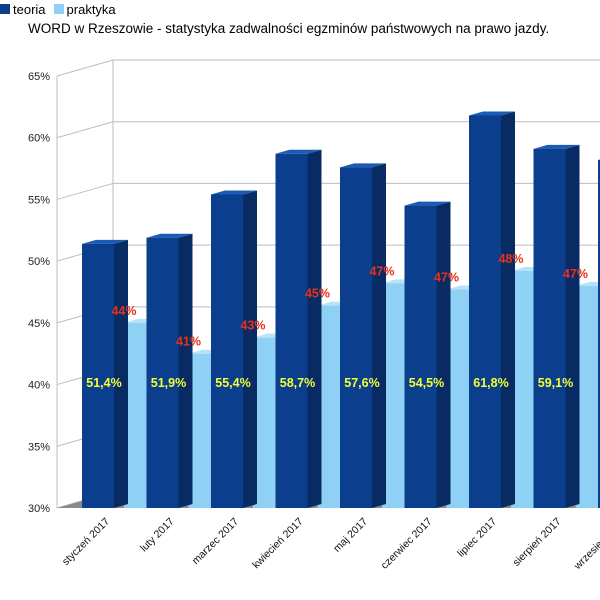 The image size is (600, 600). What do you see at coordinates (39, 293) in the screenshot?
I see `y-axis-ticks: 30% 35% 40% 45% 50% 55% 60% 65%` at bounding box center [39, 293].